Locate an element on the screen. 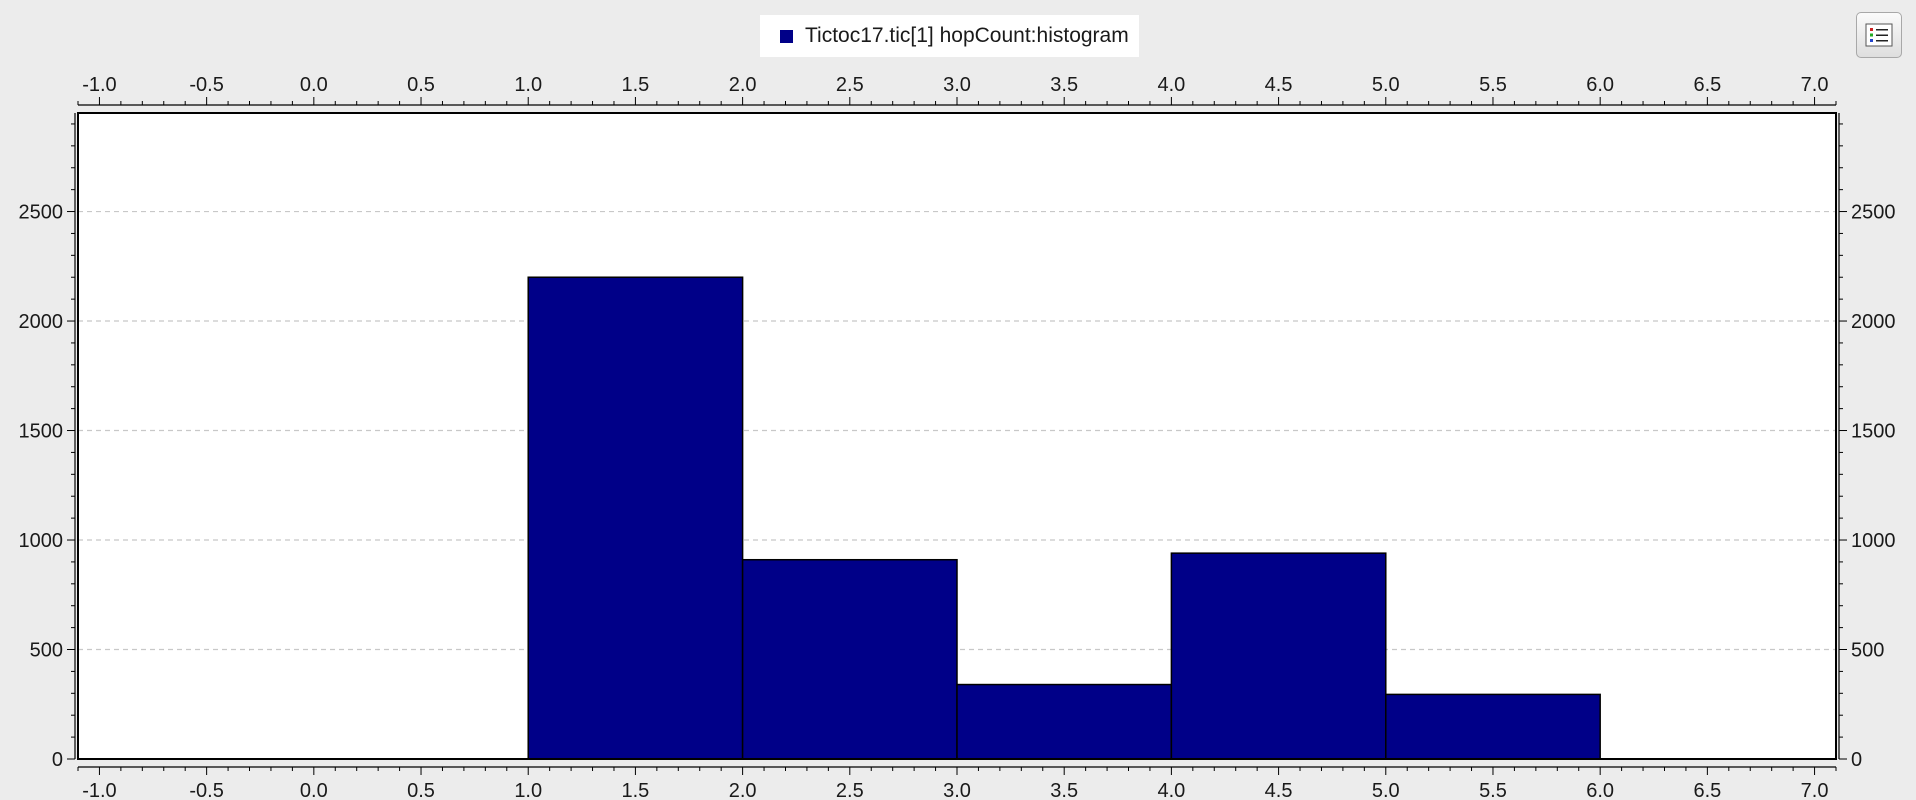 Image resolution: width=1916 pixels, height=800 pixels. x-tick-label-top: -1.0 is located at coordinates (99, 85).